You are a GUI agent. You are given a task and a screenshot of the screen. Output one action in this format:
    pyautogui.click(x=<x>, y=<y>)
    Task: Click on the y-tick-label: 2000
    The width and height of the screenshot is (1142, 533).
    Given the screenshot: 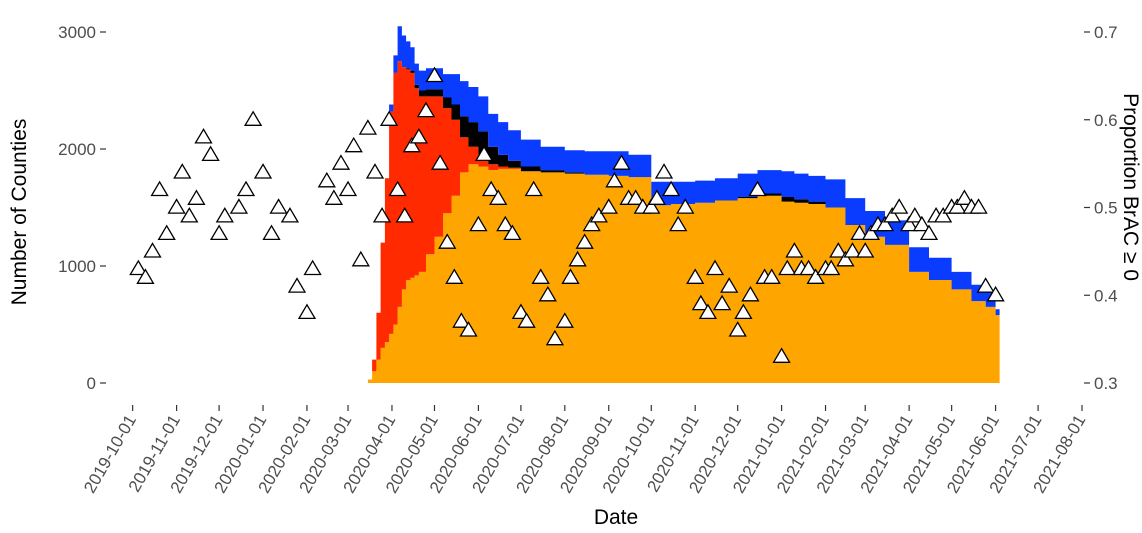 What is the action you would take?
    pyautogui.click(x=77, y=149)
    